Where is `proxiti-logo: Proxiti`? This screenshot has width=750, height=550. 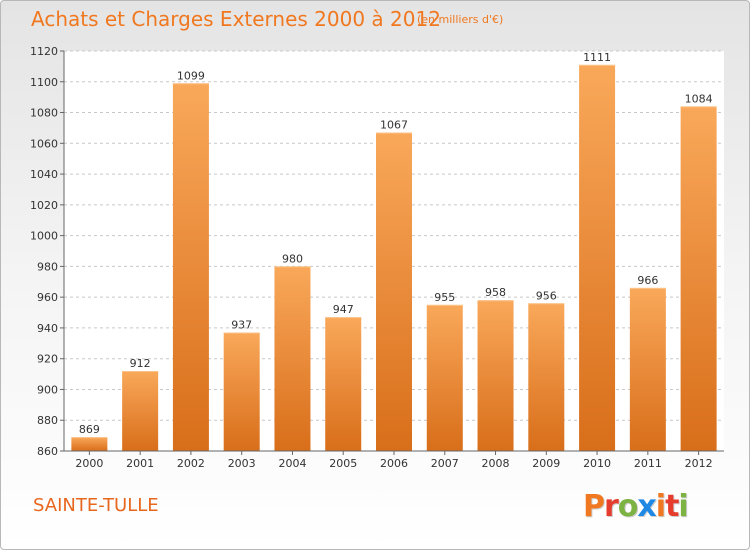 proxiti-logo: Proxiti is located at coordinates (636, 506).